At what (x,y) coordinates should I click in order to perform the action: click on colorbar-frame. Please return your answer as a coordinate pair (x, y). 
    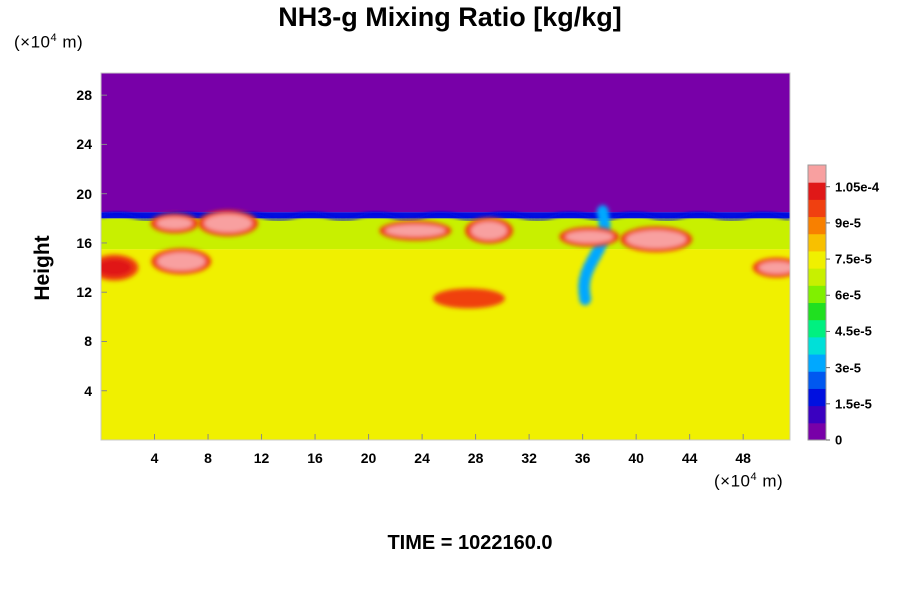
    Looking at the image, I should click on (817, 302).